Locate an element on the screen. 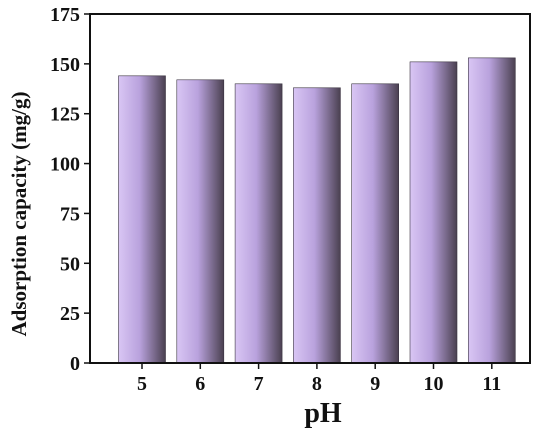 This screenshot has width=550, height=438. y-tick-label: 50 is located at coordinates (70, 264).